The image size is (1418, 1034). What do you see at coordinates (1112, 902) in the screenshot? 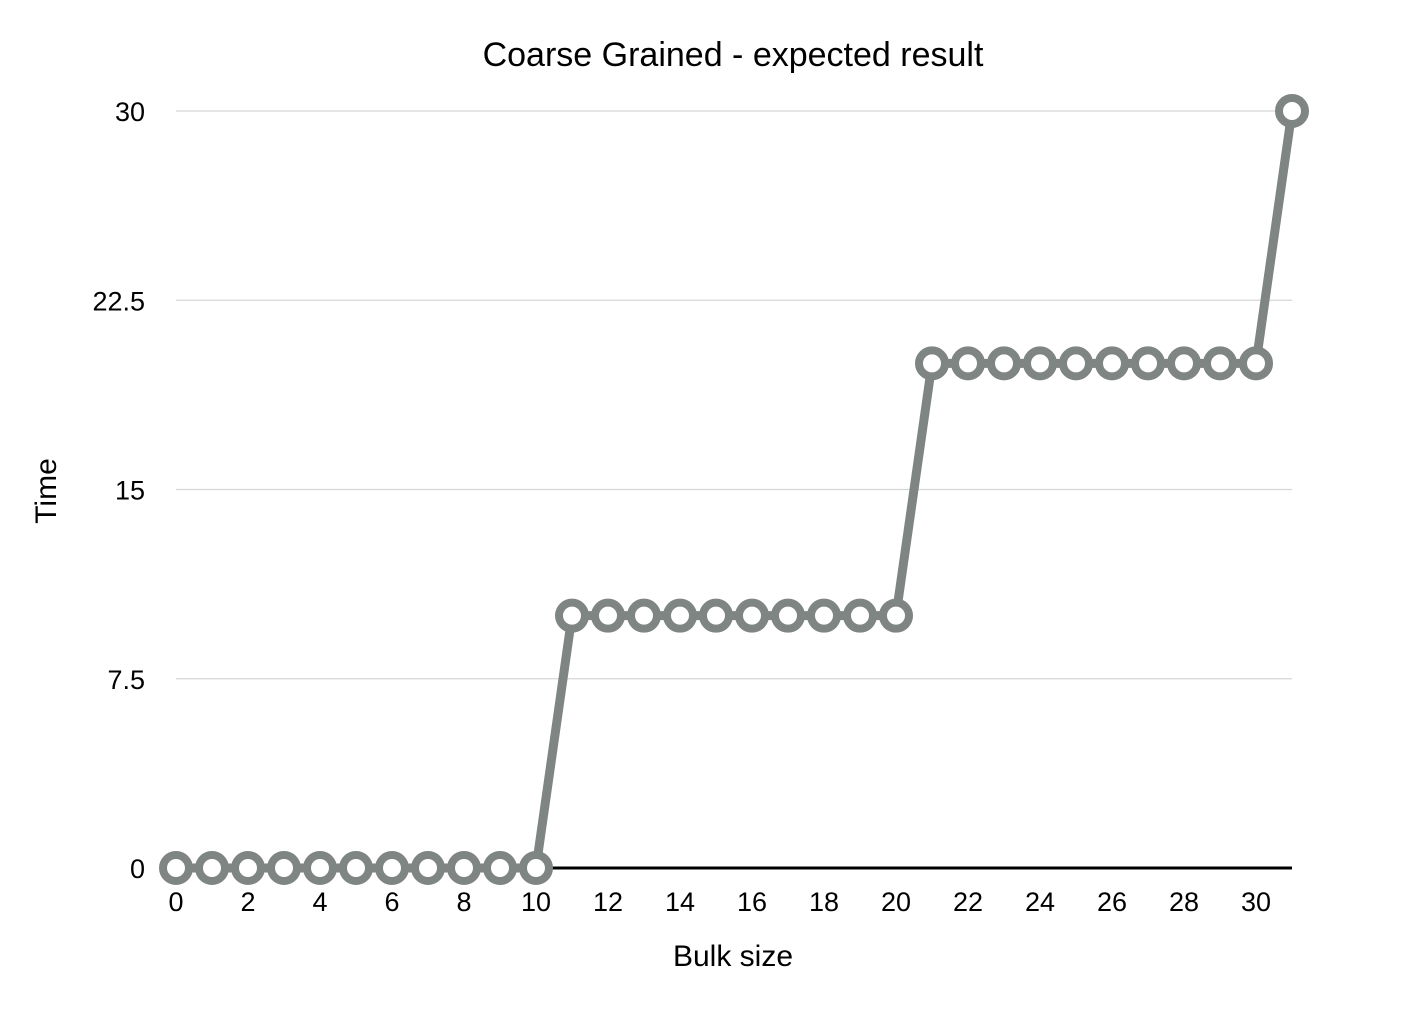
I see `x-tick-label: 26` at bounding box center [1112, 902].